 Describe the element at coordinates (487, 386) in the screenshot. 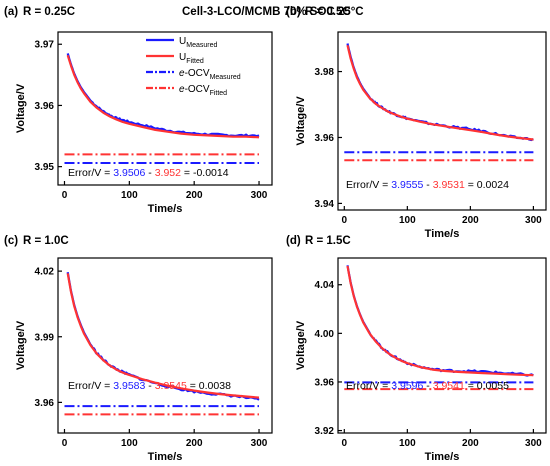

I see `error-result: = 0.0055` at that location.